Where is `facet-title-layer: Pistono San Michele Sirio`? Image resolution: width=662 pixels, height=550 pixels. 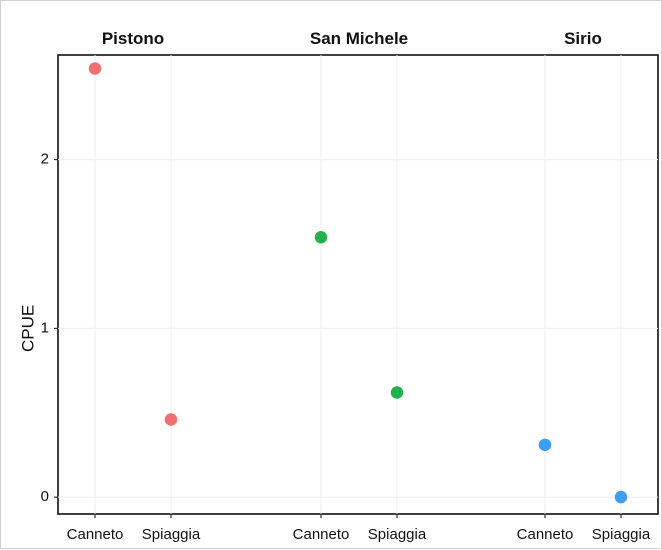 facet-title-layer: Pistono San Michele Sirio is located at coordinates (352, 38).